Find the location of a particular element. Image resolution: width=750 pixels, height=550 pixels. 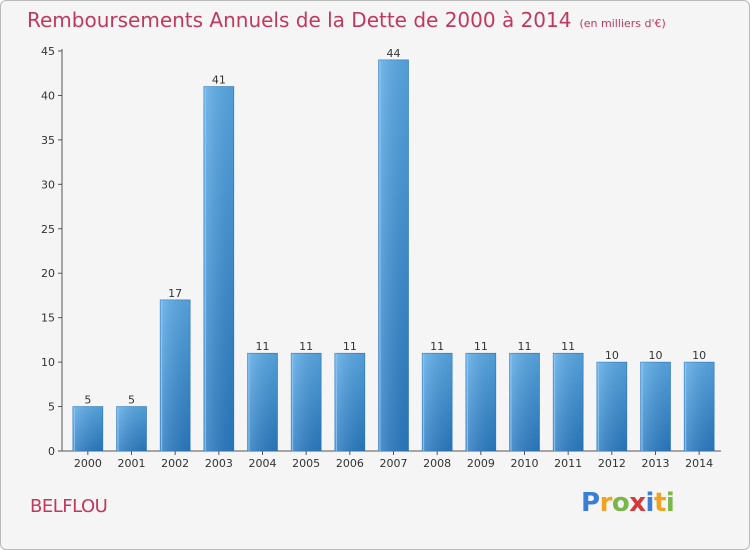

x-tick-label: 2007 is located at coordinates (394, 463).